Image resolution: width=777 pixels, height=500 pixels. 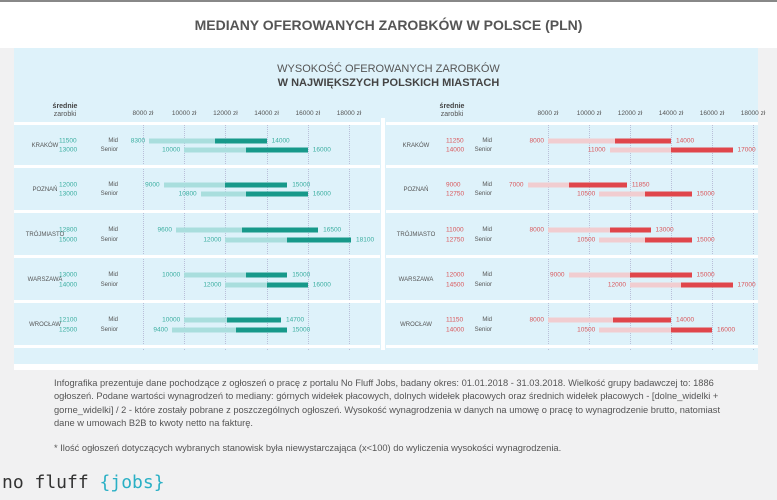 I want to click on min-salary-label: 8300, so click(x=138, y=141).